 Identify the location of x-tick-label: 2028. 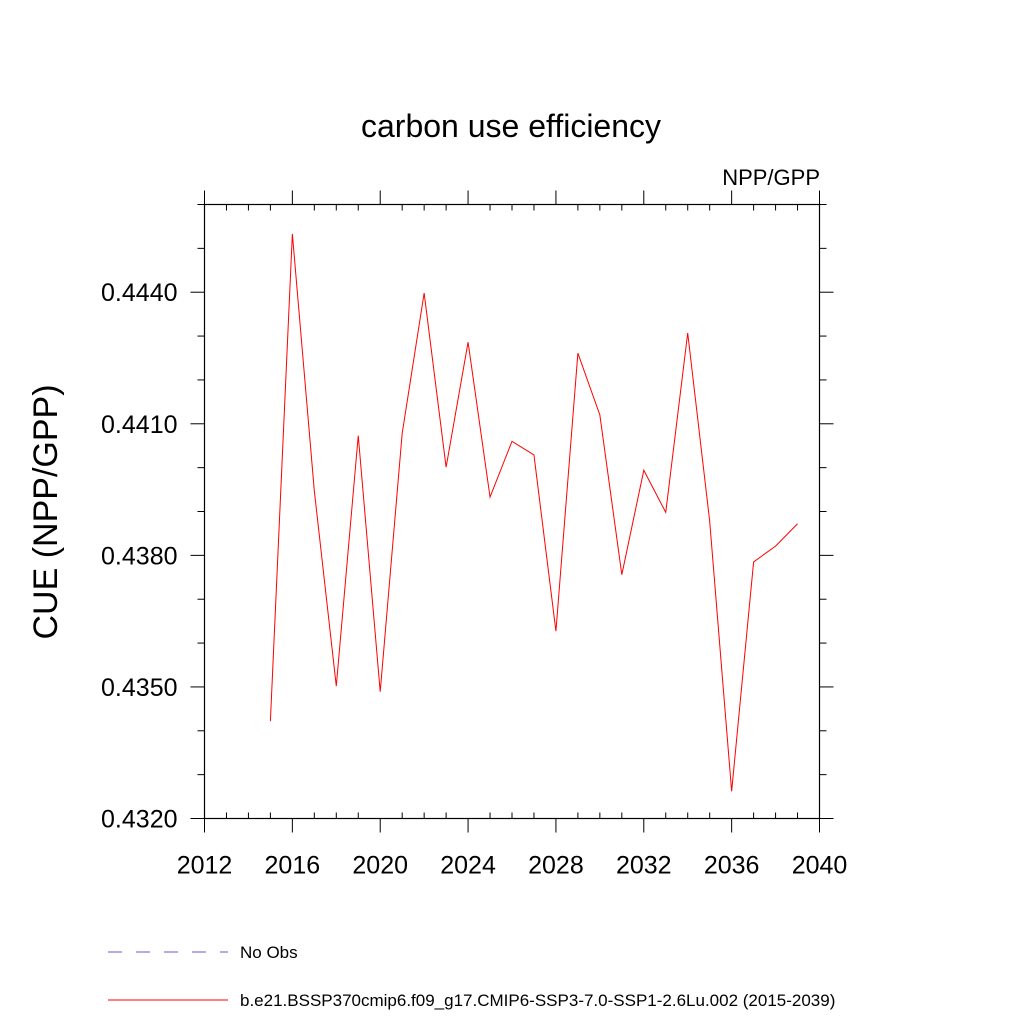
(556, 866).